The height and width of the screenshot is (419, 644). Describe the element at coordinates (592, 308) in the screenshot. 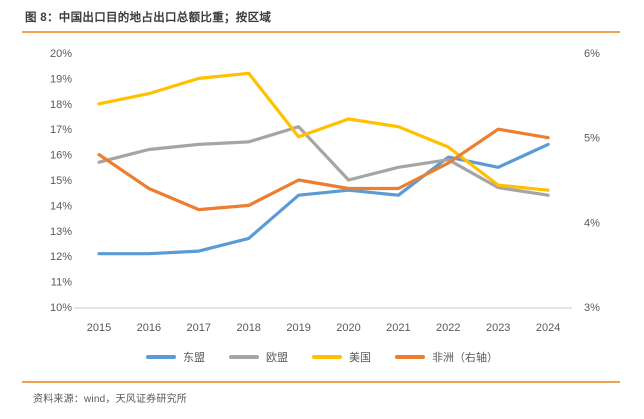

I see `y-axis-right-tick-label: 3%` at that location.